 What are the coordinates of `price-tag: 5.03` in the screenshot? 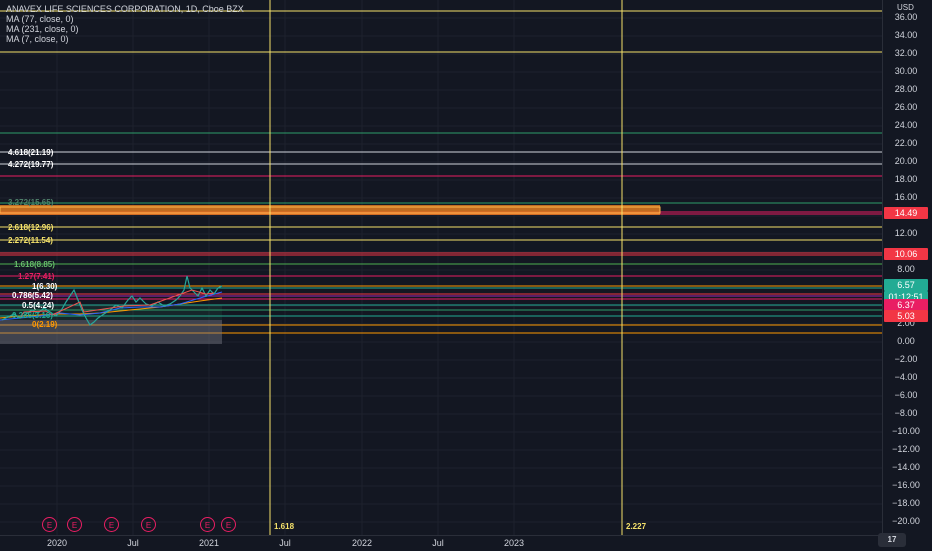 It's located at (906, 316).